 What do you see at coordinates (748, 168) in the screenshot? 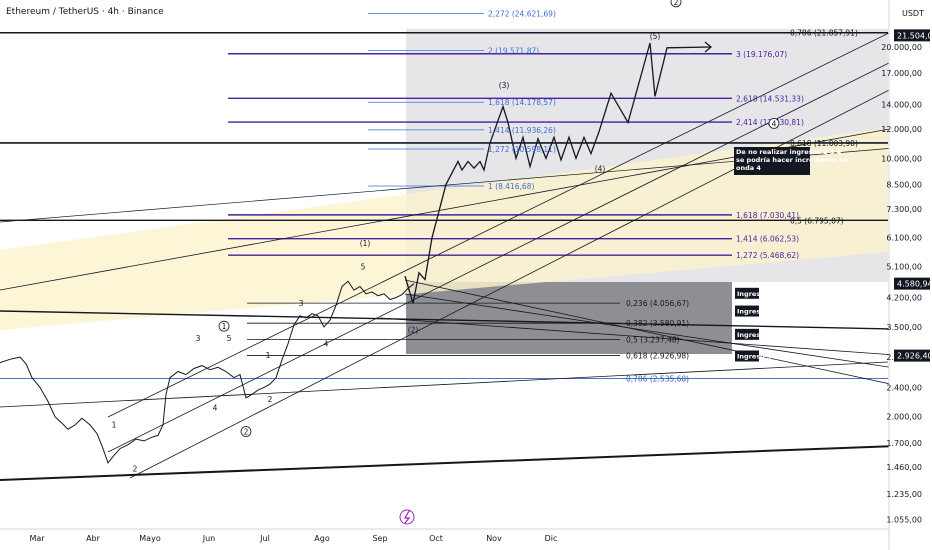
I see `note-line: onda 4` at bounding box center [748, 168].